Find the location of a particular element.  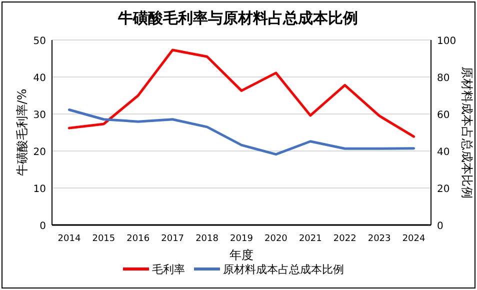

x-tick-label: 2023 is located at coordinates (379, 239).